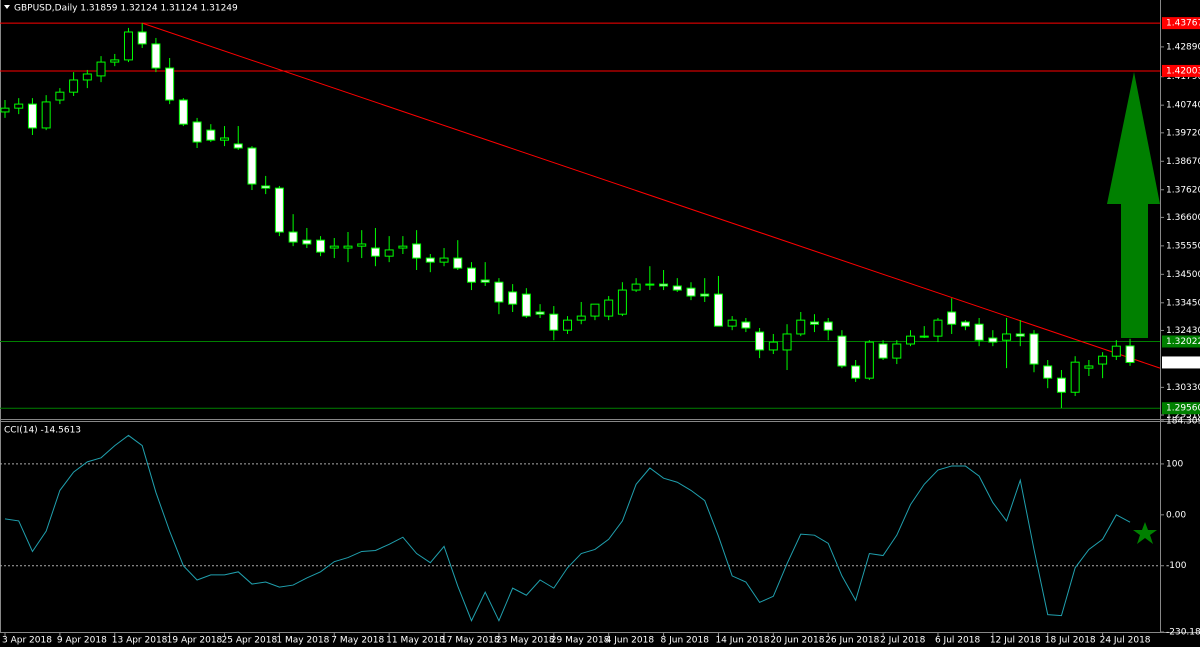 The width and height of the screenshot is (1200, 647). Describe the element at coordinates (1183, 388) in the screenshot. I see `y-tick-label: 1.30330` at that location.